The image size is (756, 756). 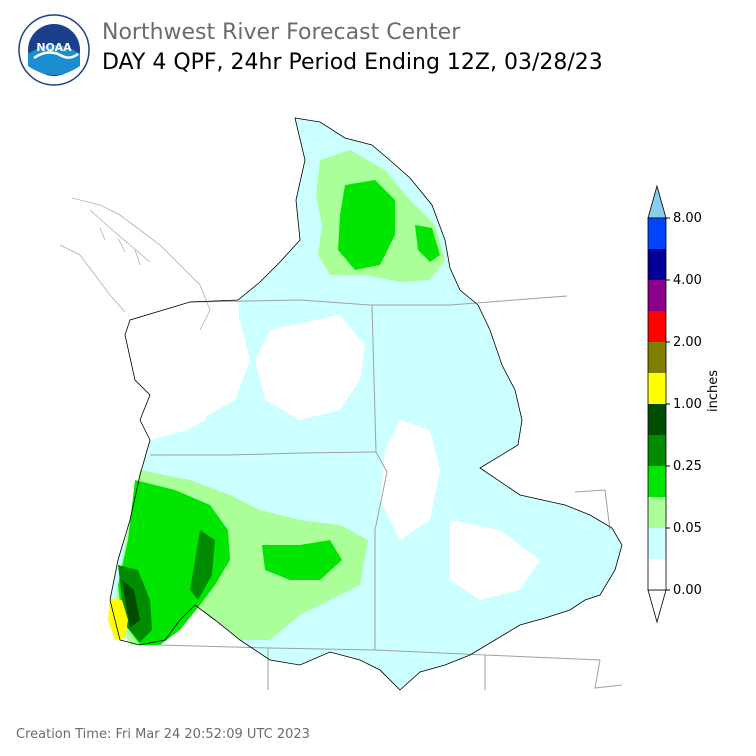 I want to click on colorbar-tick-label: 8.00, so click(x=687, y=218).